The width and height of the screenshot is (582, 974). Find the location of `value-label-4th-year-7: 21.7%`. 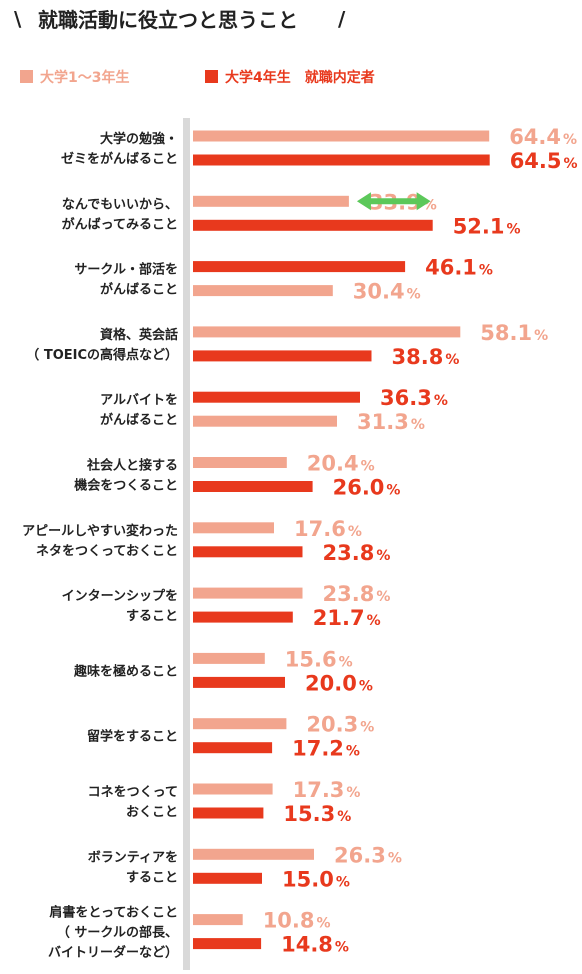

value-label-4th-year-7: 21.7% is located at coordinates (347, 618).